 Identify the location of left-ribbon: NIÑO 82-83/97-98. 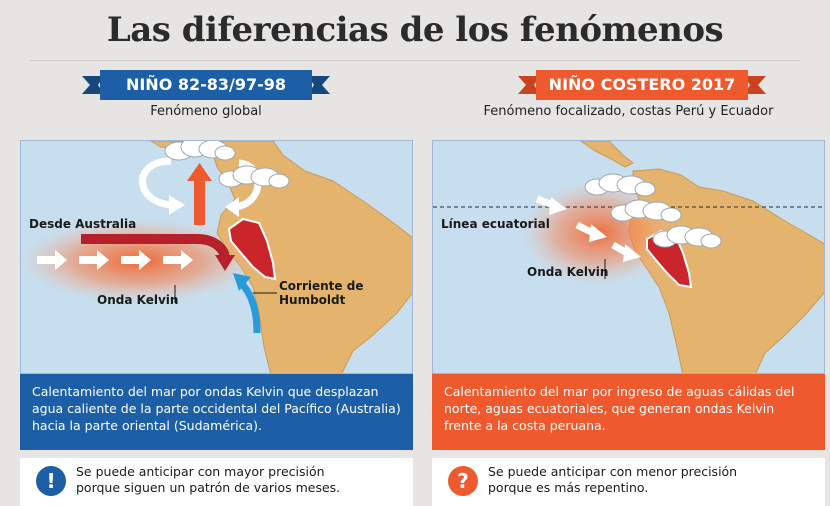
(206, 85).